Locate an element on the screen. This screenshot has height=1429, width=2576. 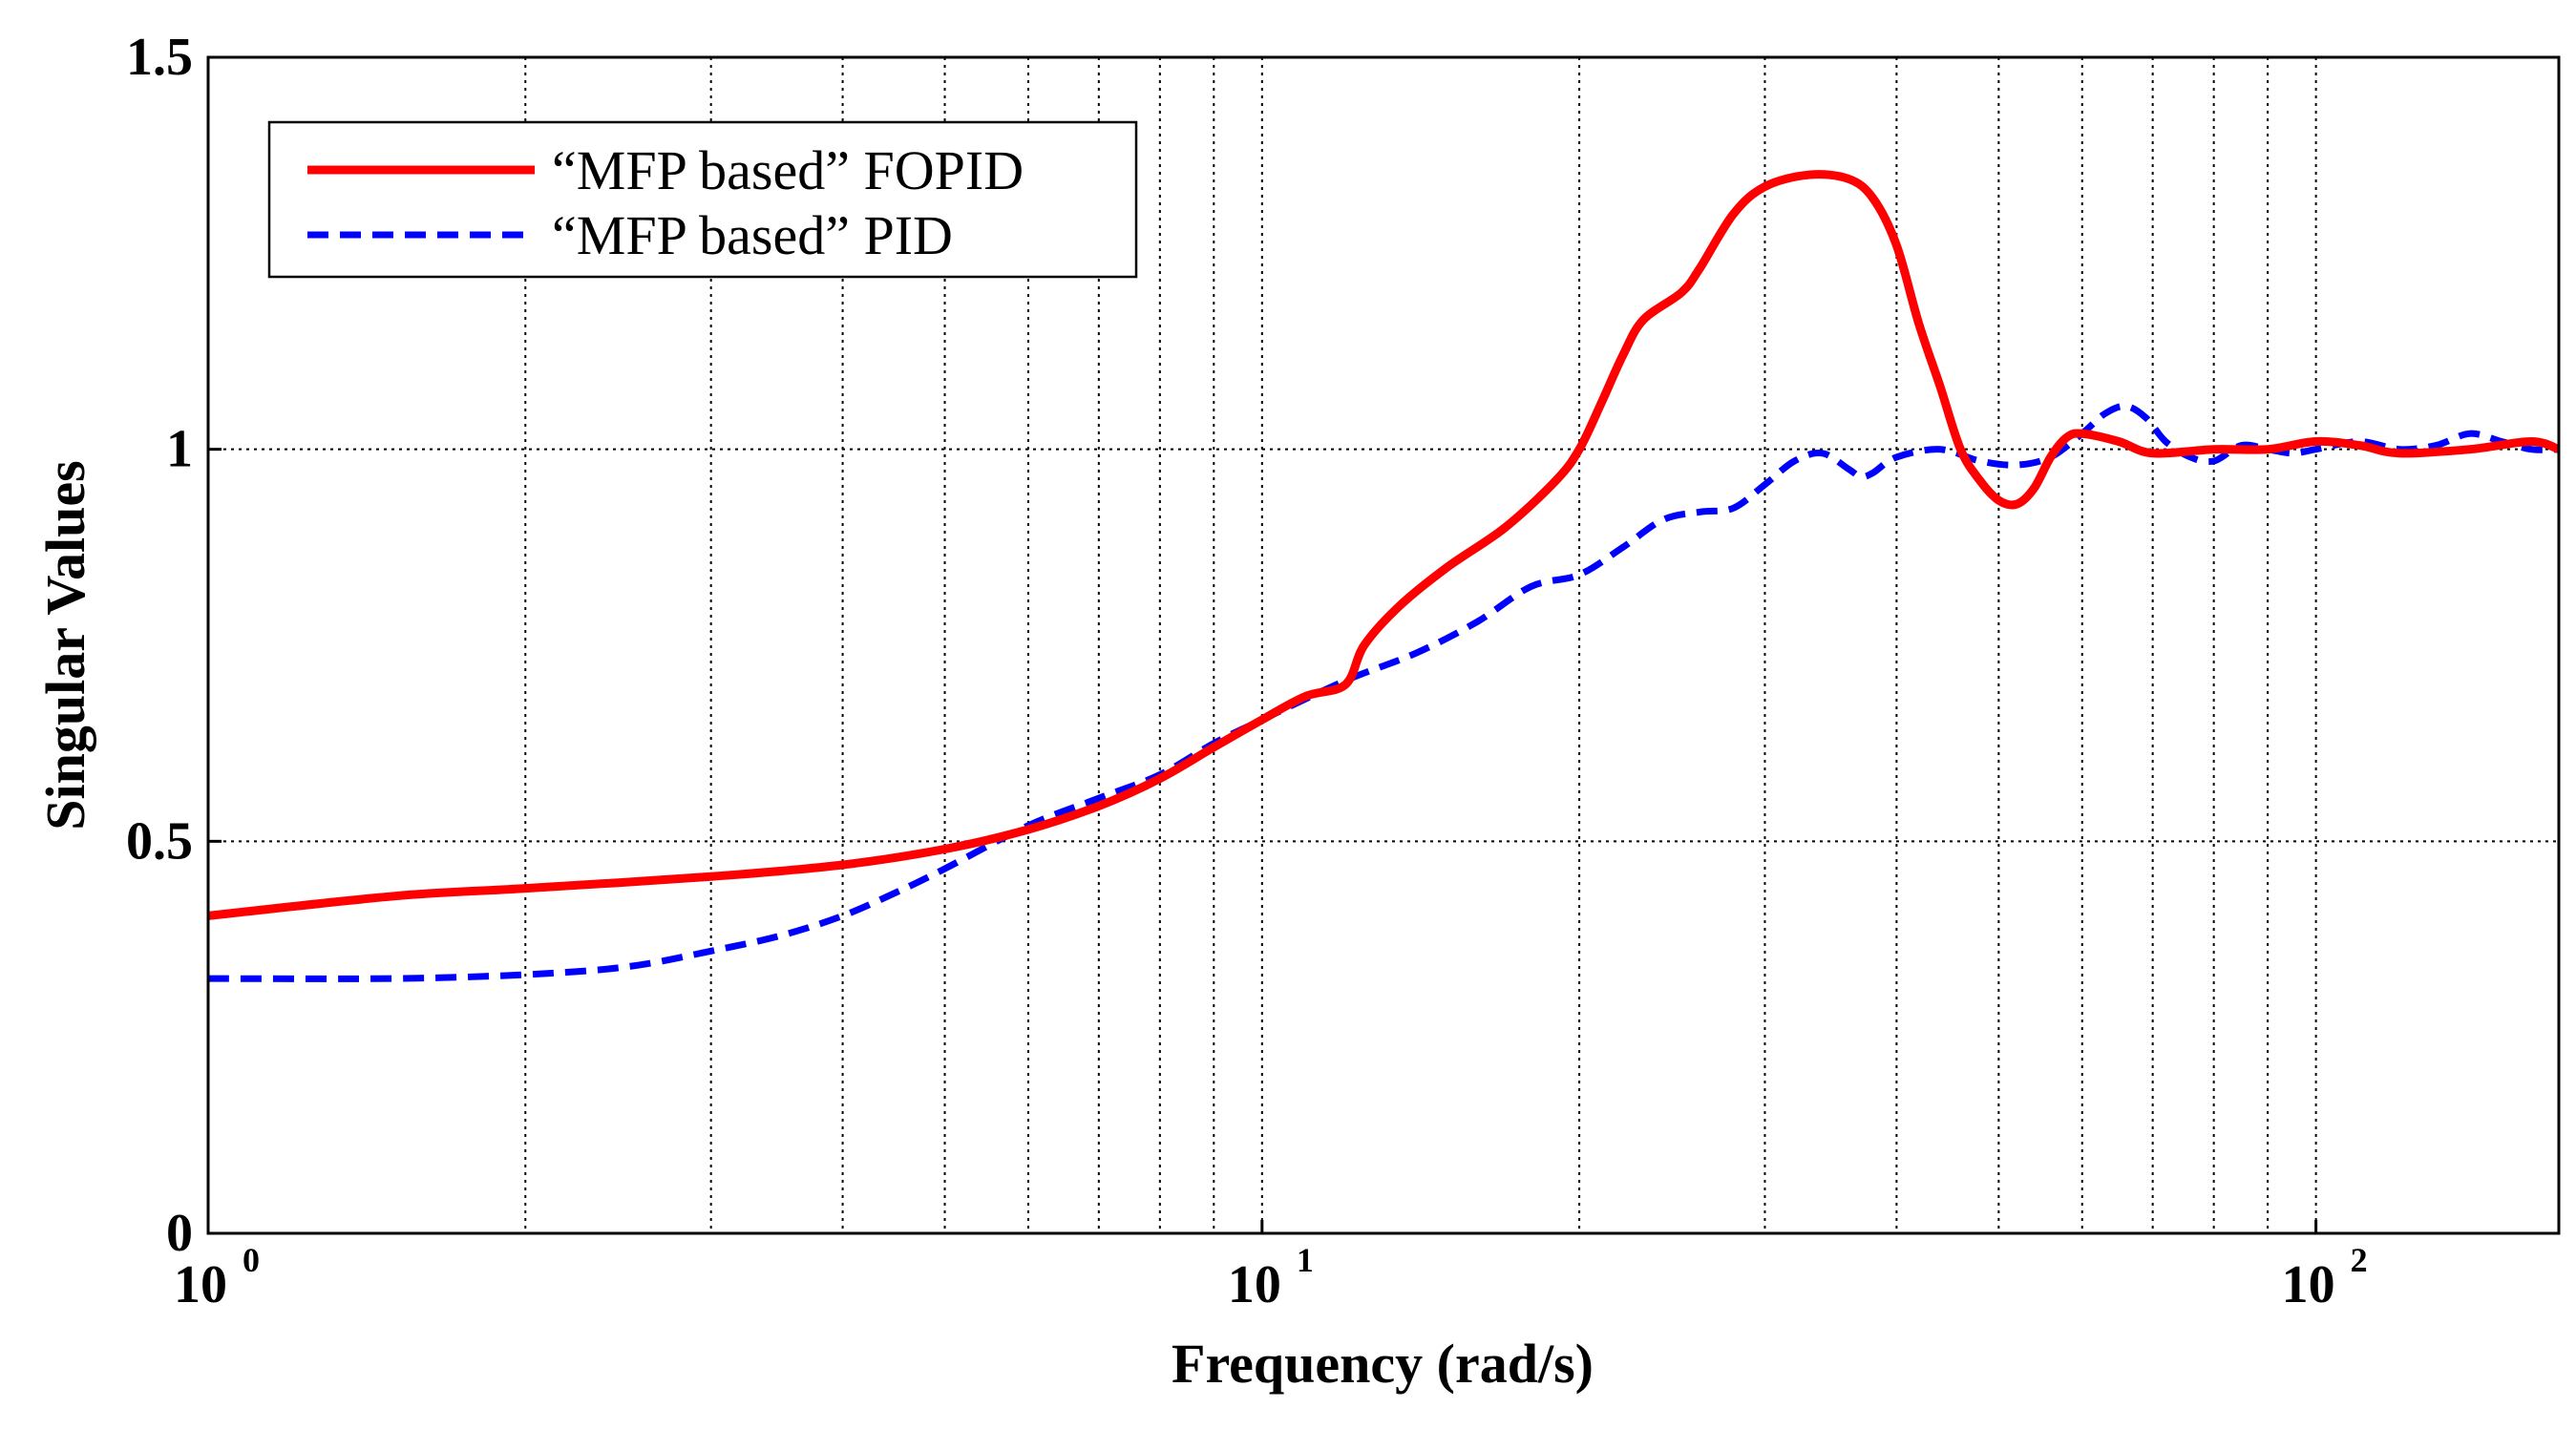
y-tick-label: 0 is located at coordinates (179, 1233).